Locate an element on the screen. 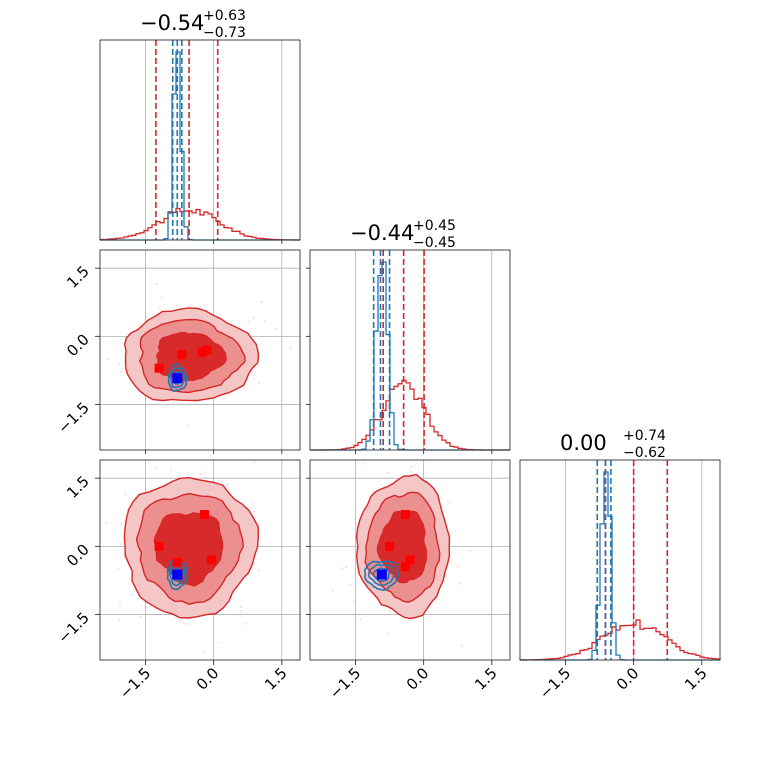 This screenshot has height=760, width=760. title-lower-error: −0.62 is located at coordinates (644, 453).